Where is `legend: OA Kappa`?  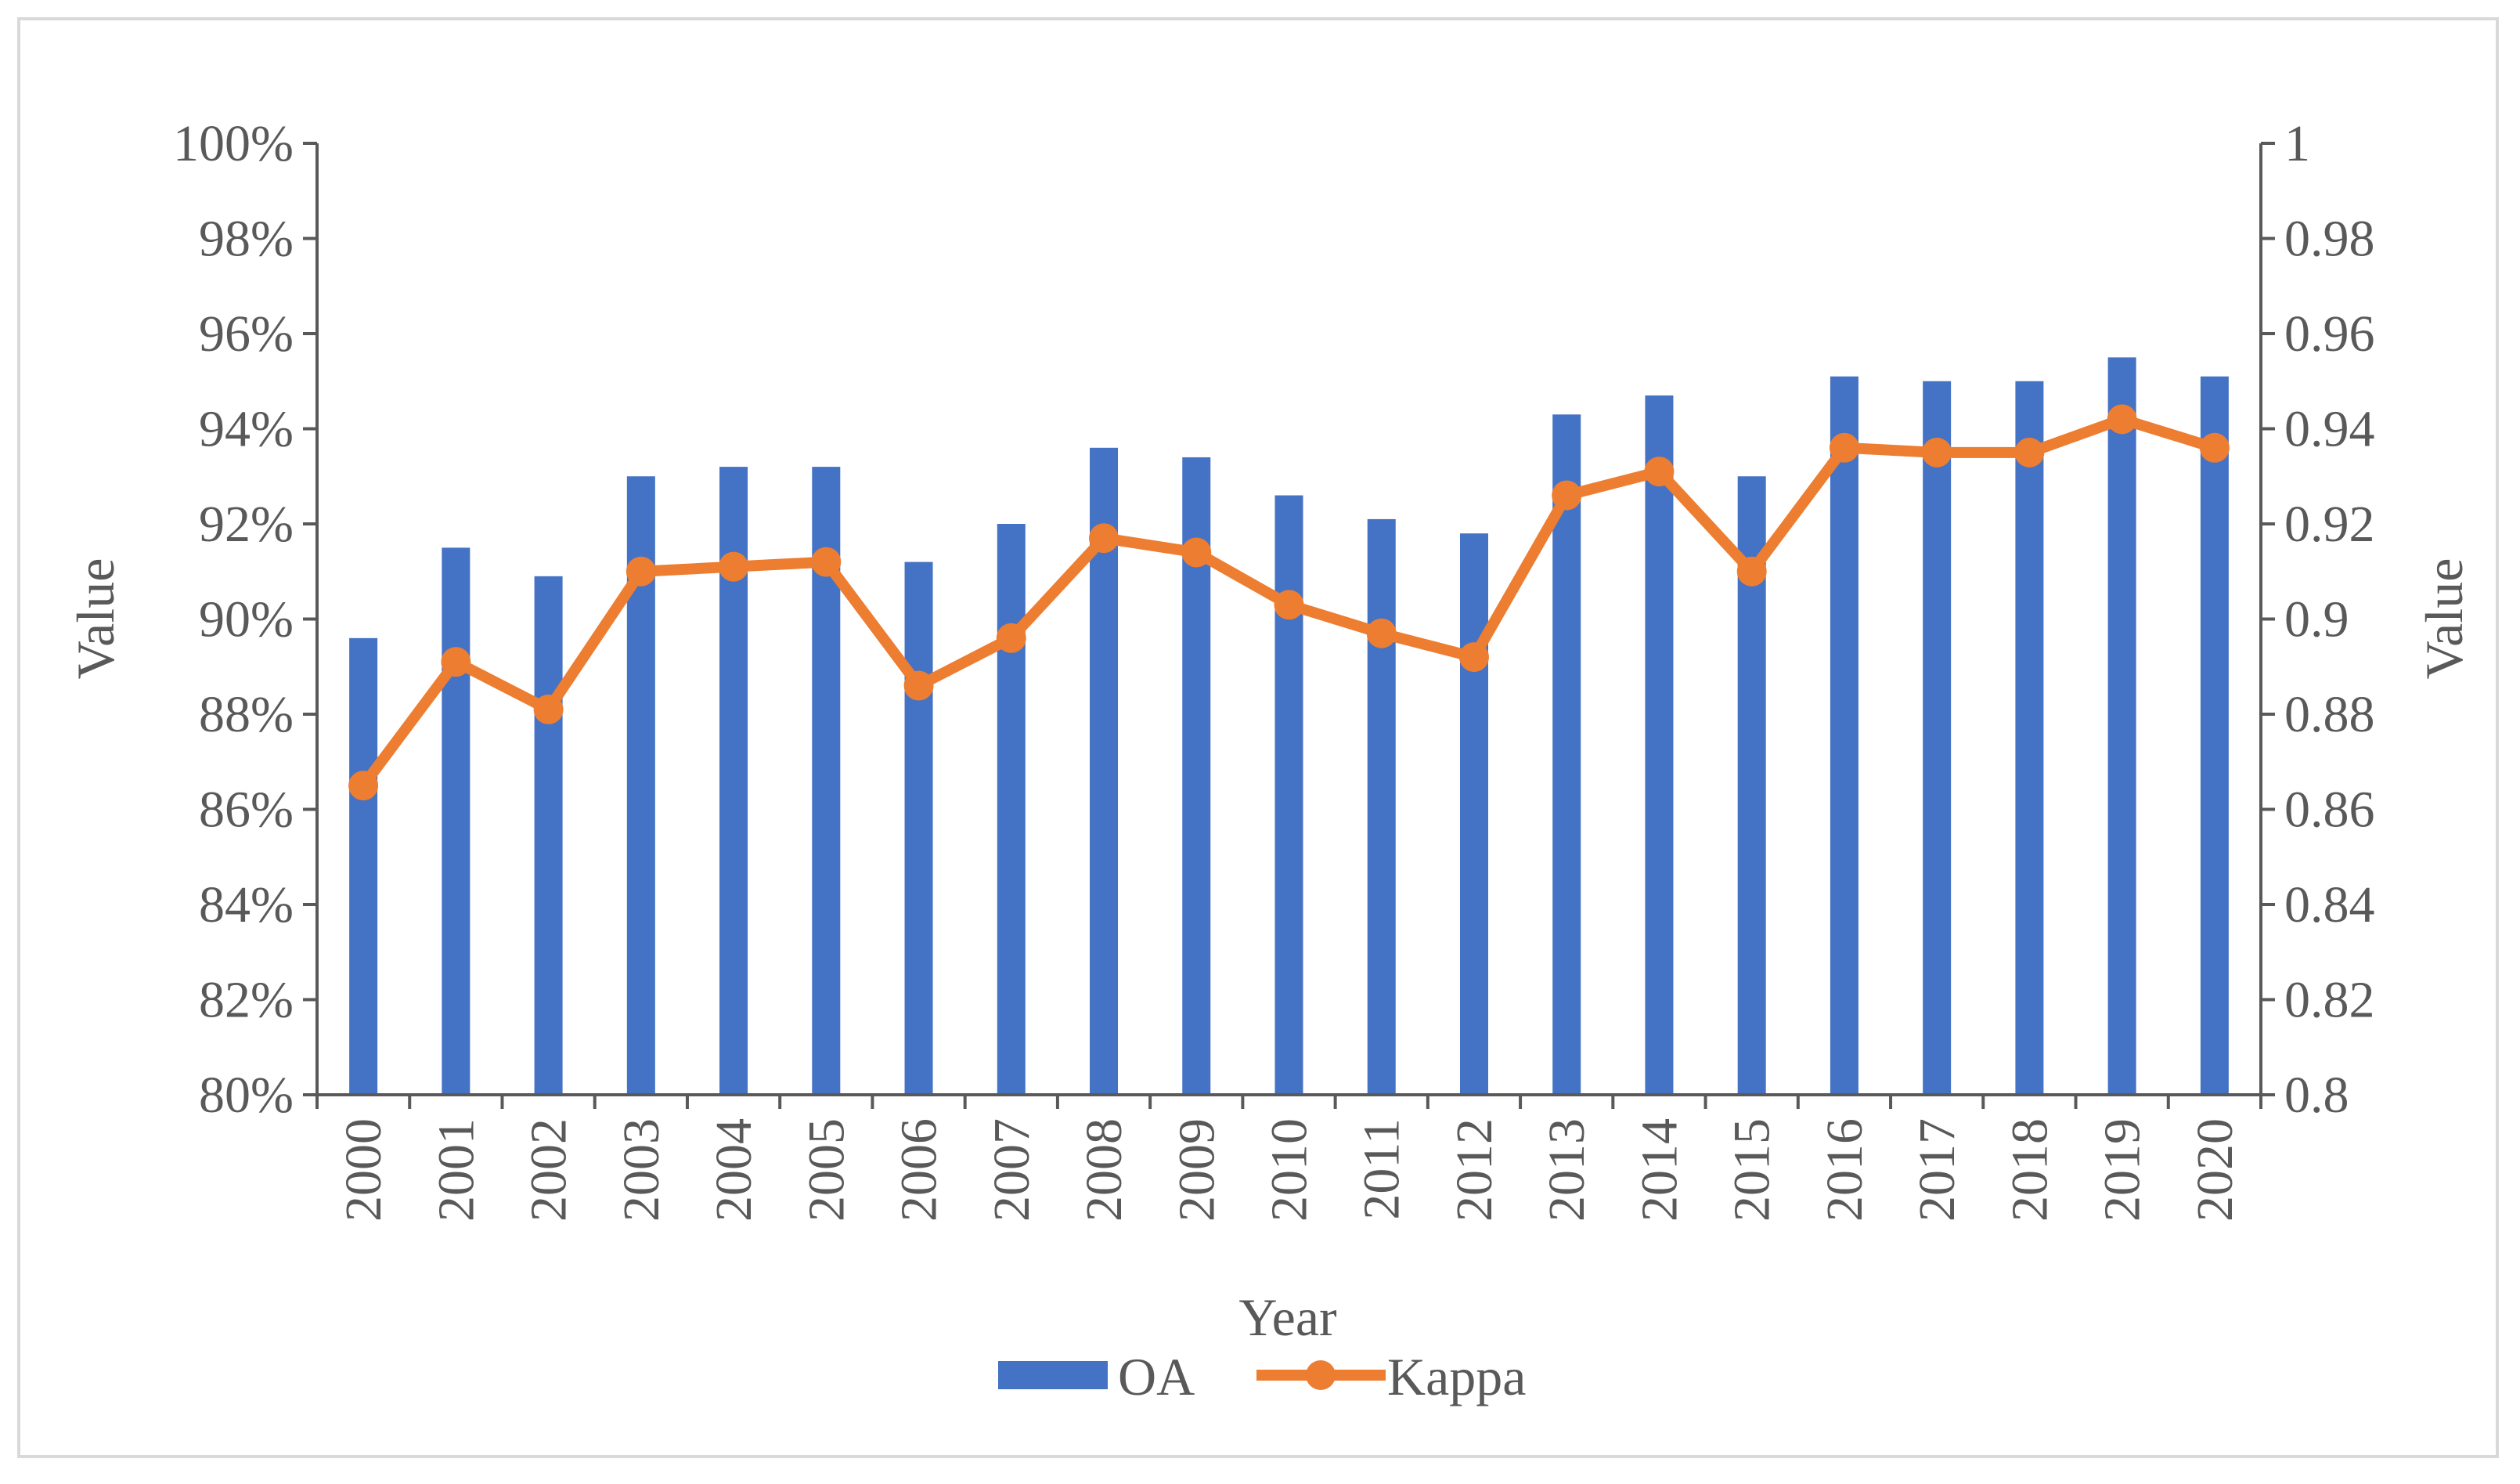
legend: OA Kappa is located at coordinates (1262, 1376).